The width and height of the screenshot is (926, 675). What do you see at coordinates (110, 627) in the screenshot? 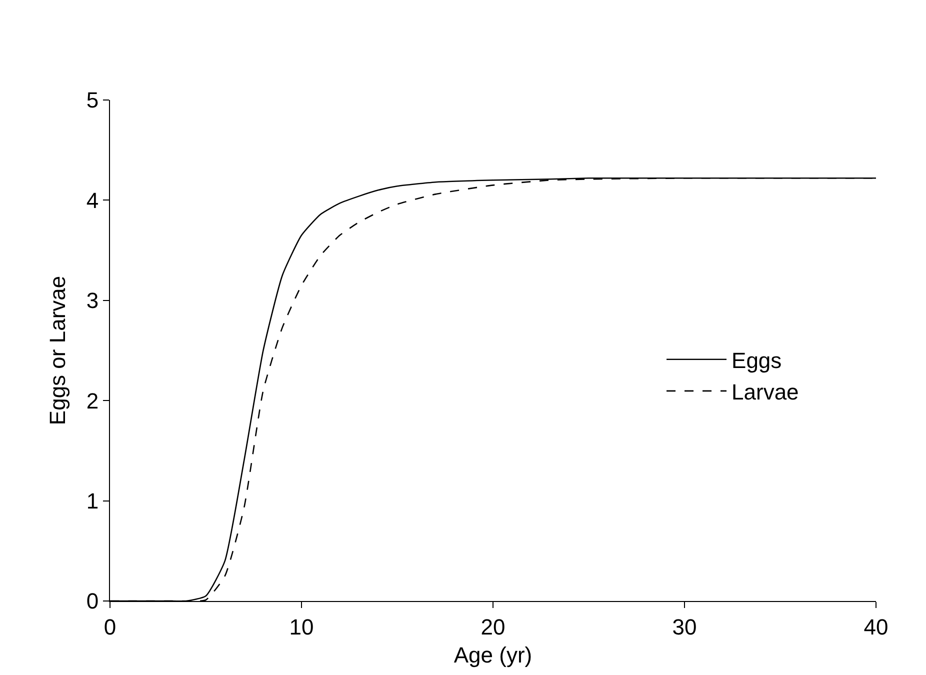
I see `x-tick-label: 0` at bounding box center [110, 627].